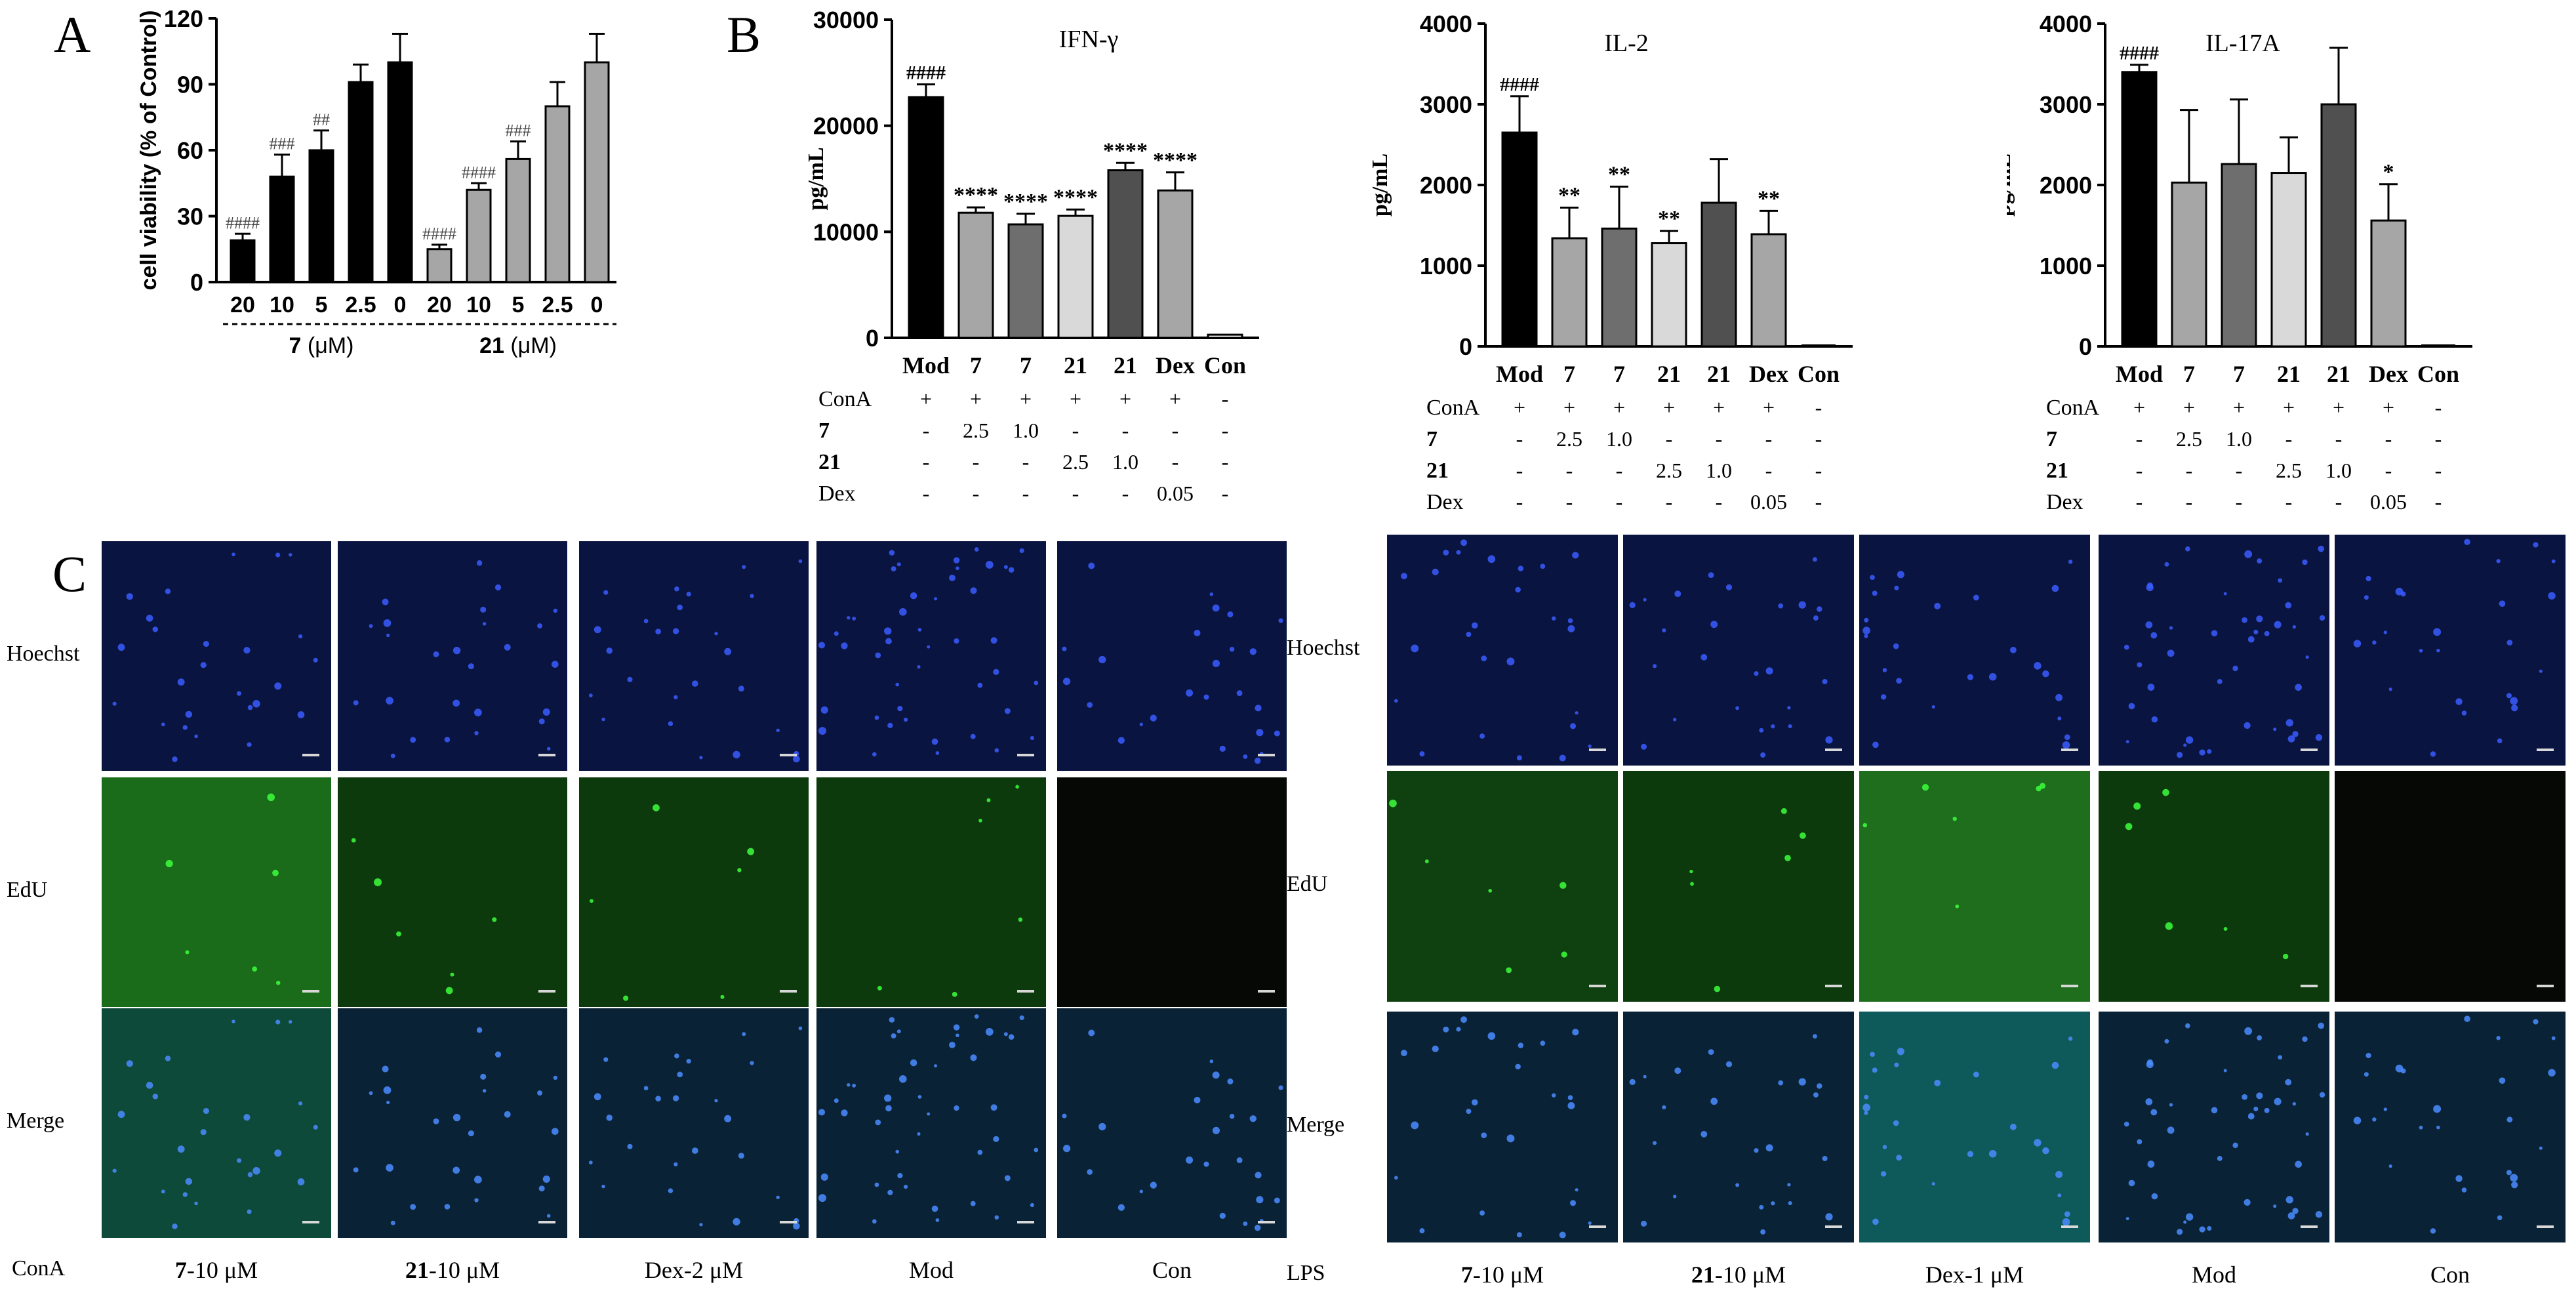 This screenshot has height=1293, width=2576. I want to click on column-label-compound: 7, so click(180, 1270).